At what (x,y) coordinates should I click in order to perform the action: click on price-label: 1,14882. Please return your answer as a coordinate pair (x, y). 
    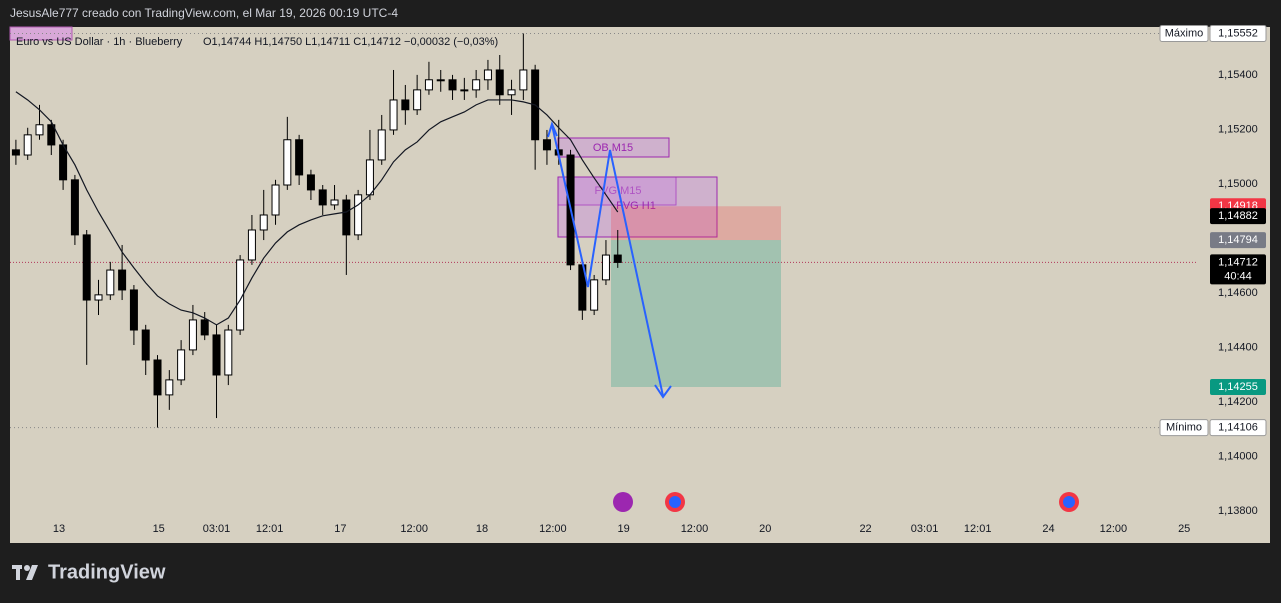
    Looking at the image, I should click on (1238, 216).